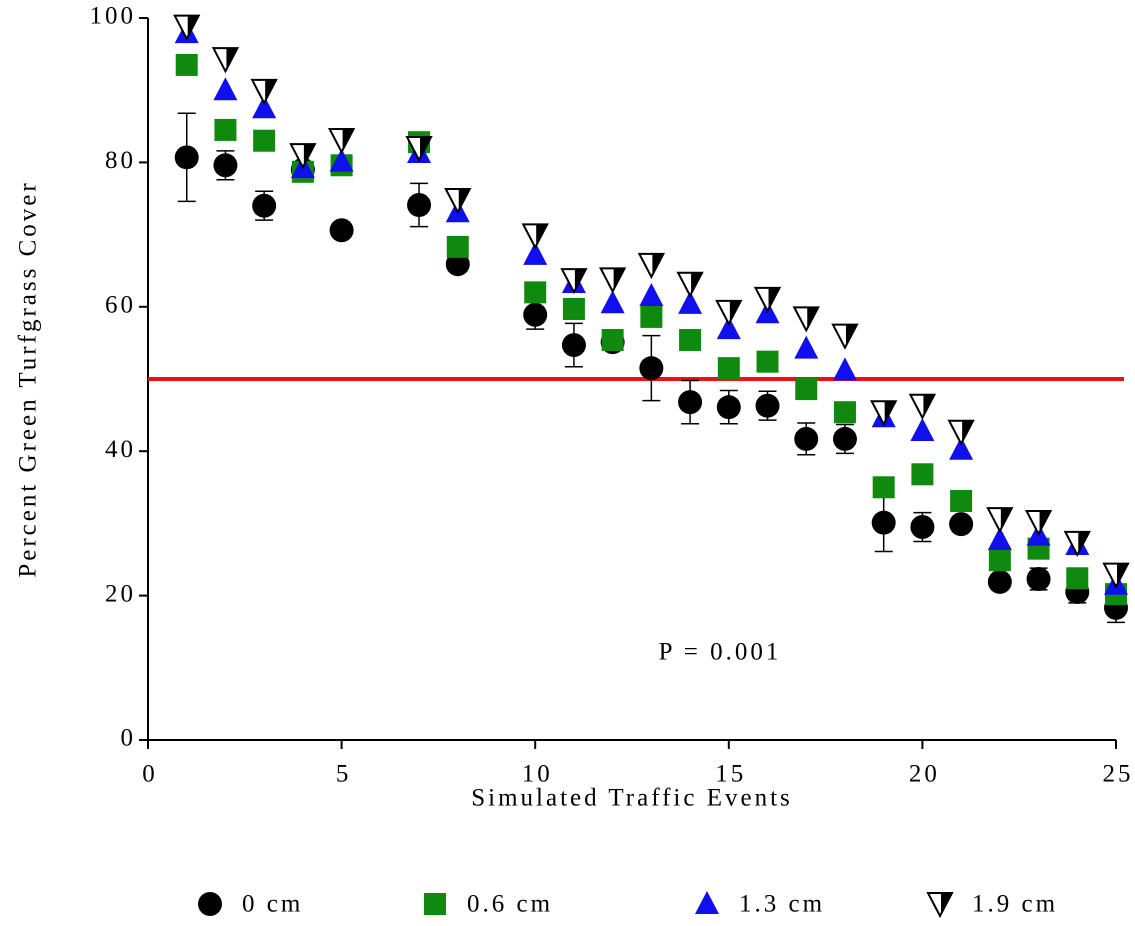 This screenshot has height=926, width=1135. I want to click on y-axis-label: Percent Green Turfgrass Cover, so click(28, 378).